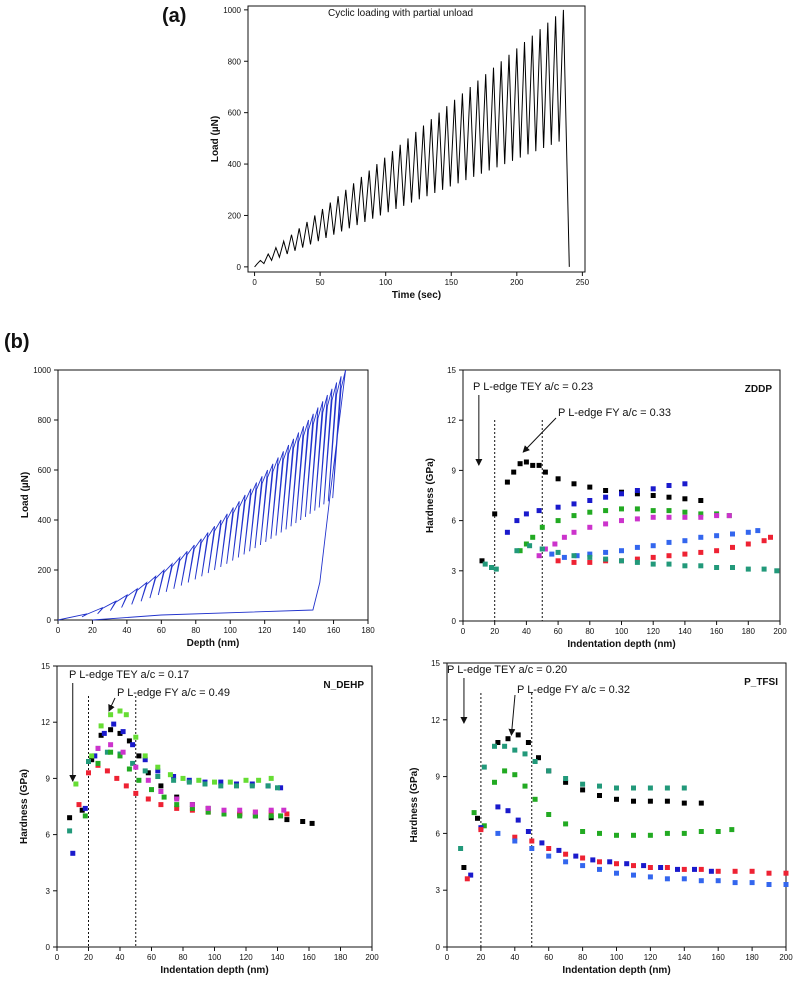 The height and width of the screenshot is (987, 795). Describe the element at coordinates (320, 282) in the screenshot. I see `x-tick-label: 50` at that location.